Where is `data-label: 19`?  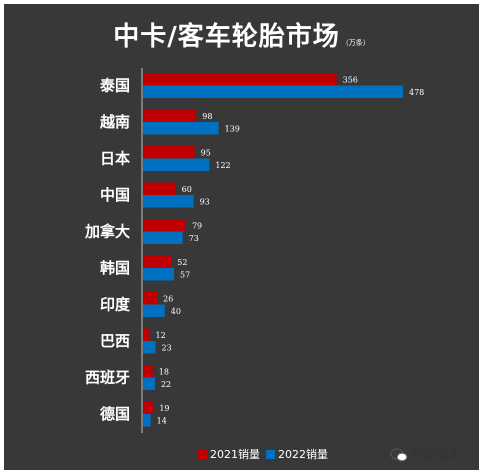 data-label: 19 is located at coordinates (164, 408).